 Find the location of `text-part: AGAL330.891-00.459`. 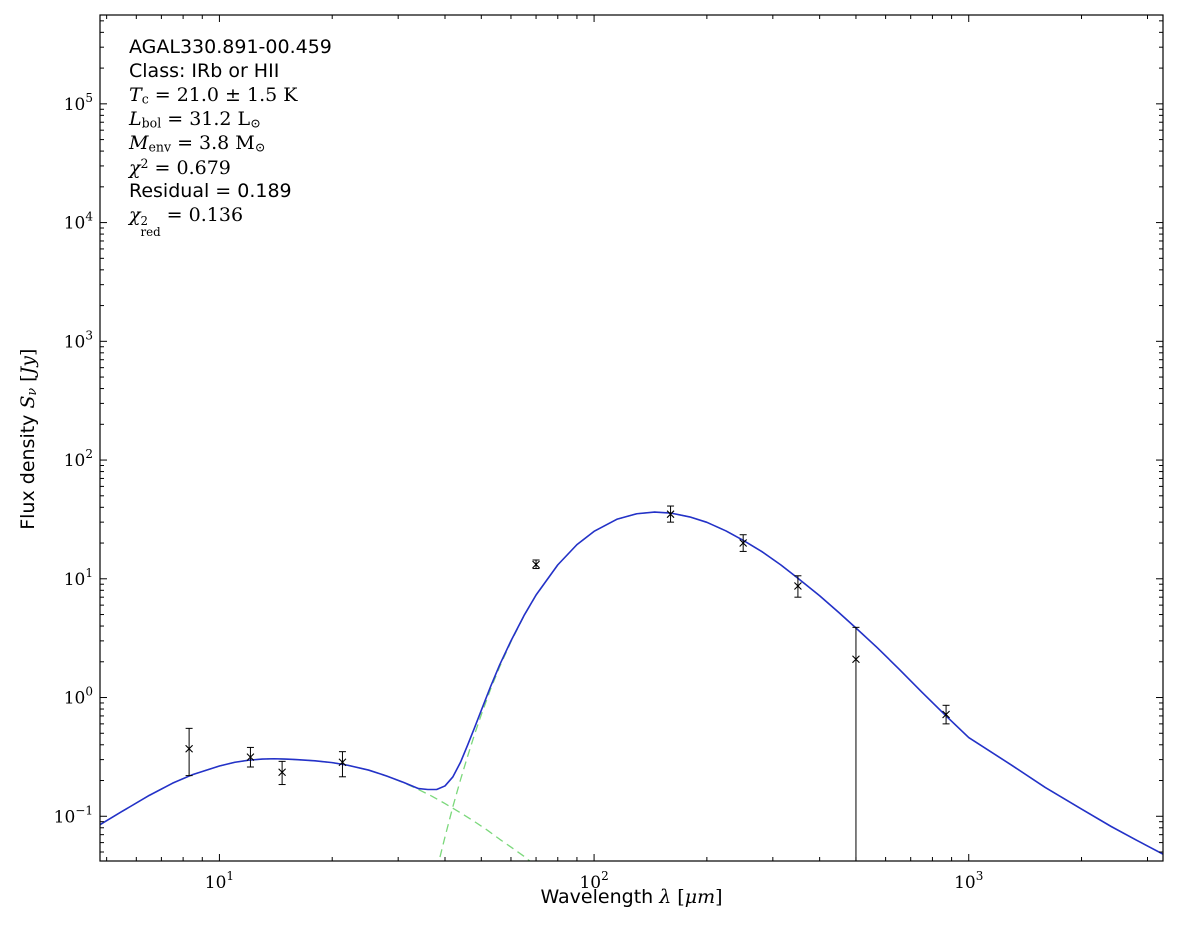

text-part: AGAL330.891-00.459 is located at coordinates (230, 47).